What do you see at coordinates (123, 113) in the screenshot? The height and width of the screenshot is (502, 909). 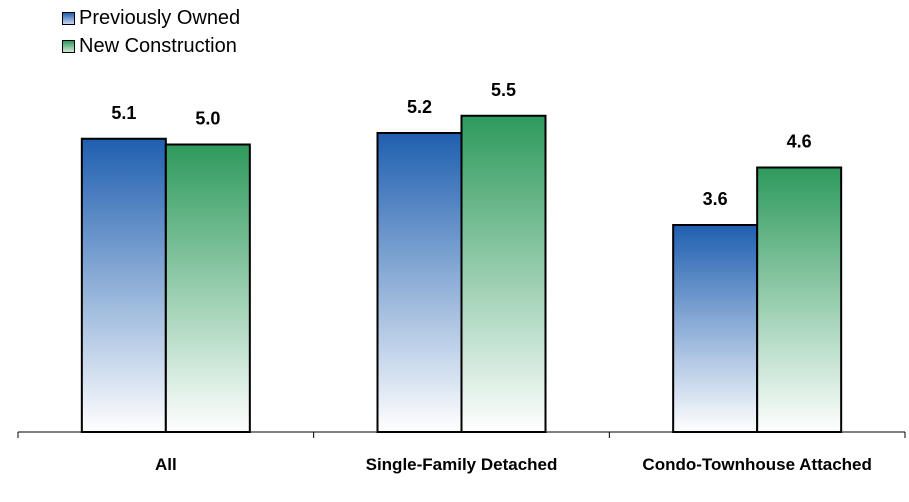 I see `data-label-previously-owned-0: 5.1` at bounding box center [123, 113].